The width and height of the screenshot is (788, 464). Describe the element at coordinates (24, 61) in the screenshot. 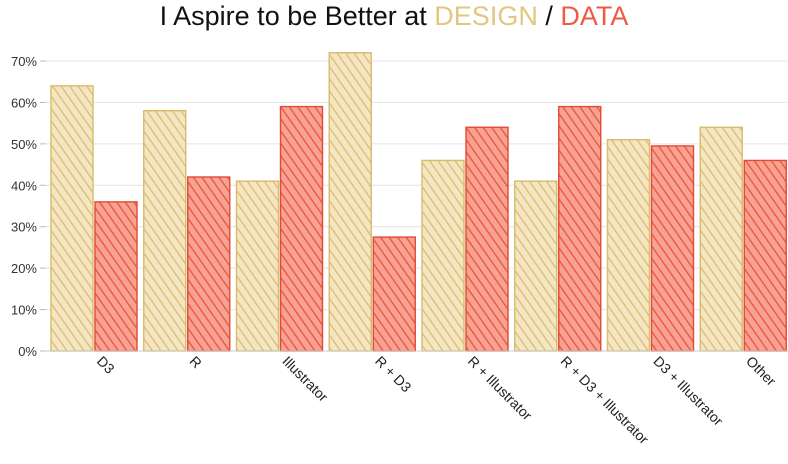

I see `y-tick-label: 70%` at that location.